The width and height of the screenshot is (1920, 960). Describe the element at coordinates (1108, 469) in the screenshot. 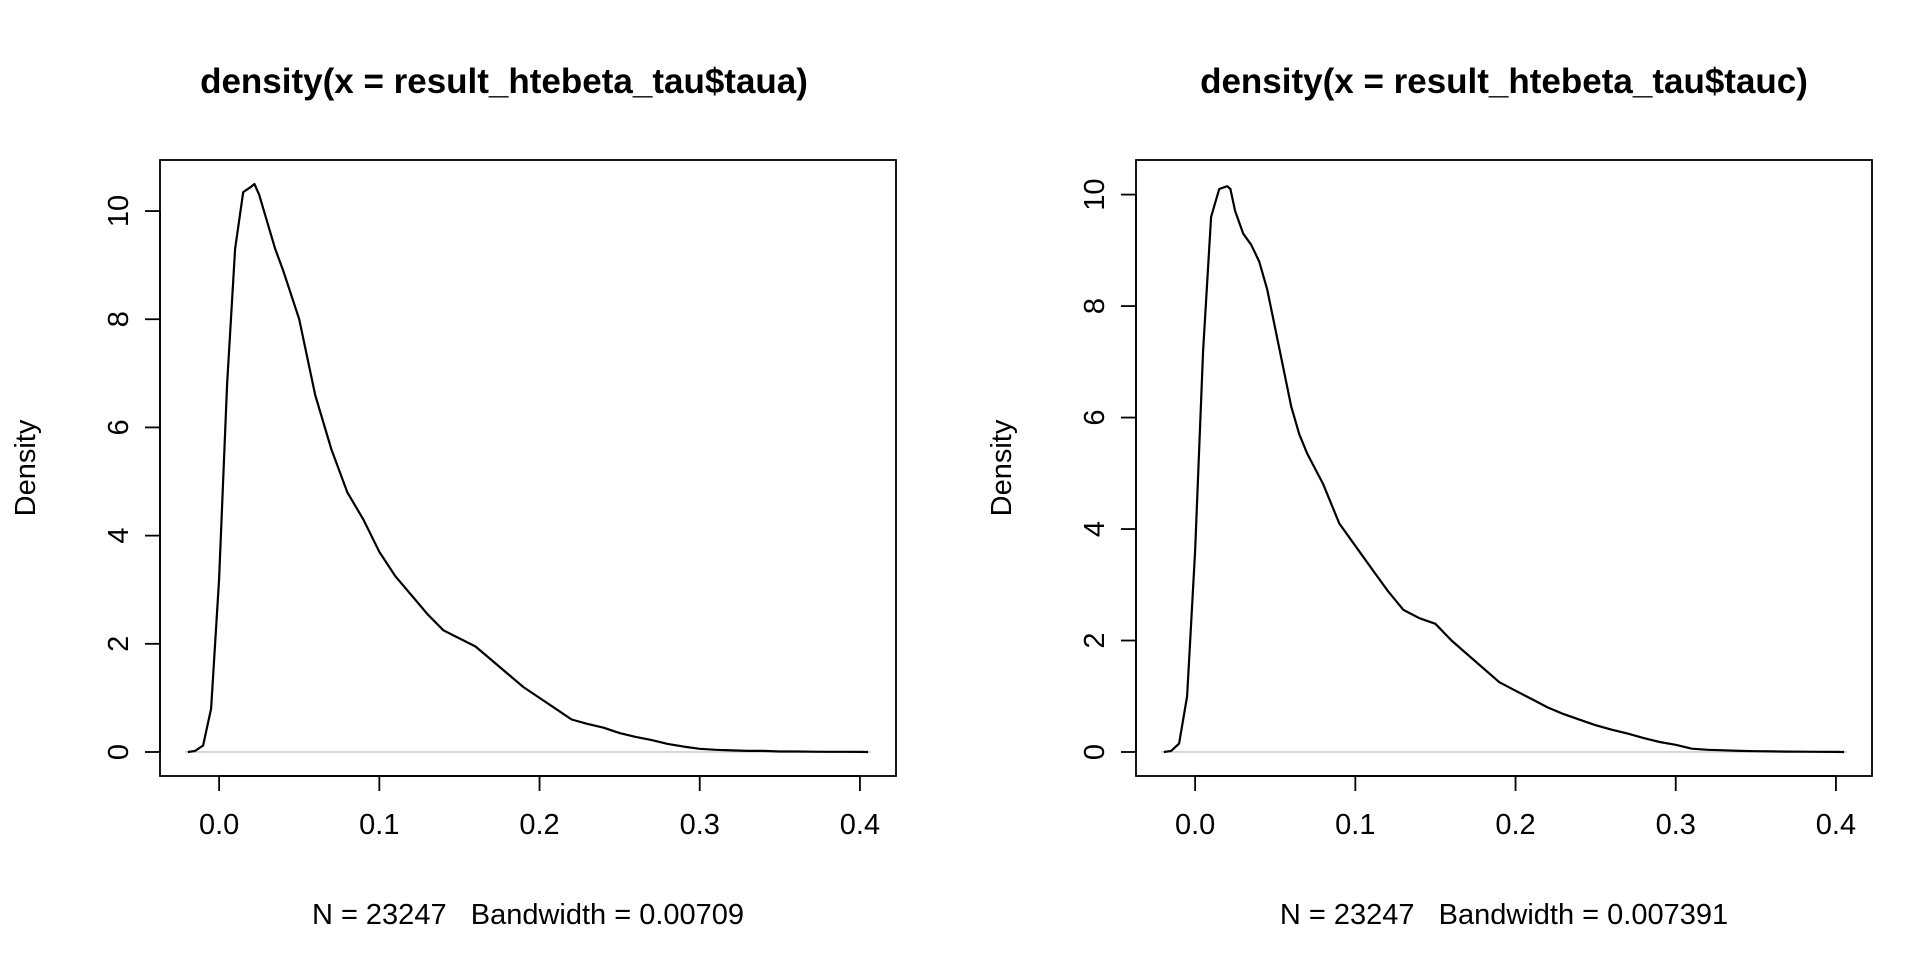

I see `y-axis-right: 0 2 4 6 8 10` at that location.